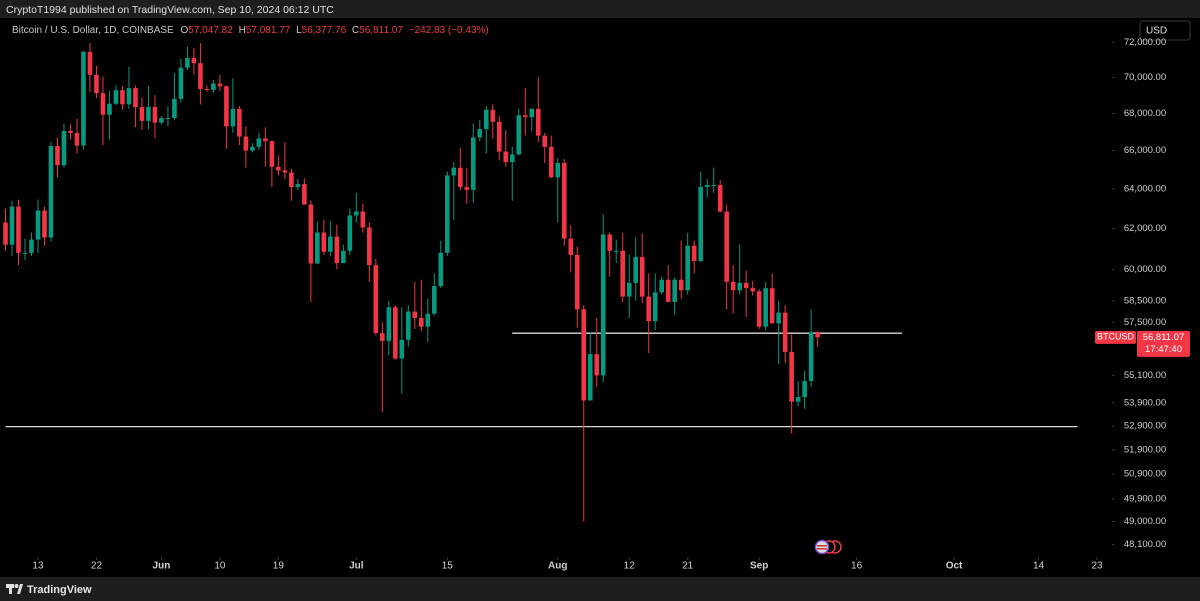 This screenshot has width=1200, height=601. I want to click on x-tick-label: 14, so click(1039, 566).